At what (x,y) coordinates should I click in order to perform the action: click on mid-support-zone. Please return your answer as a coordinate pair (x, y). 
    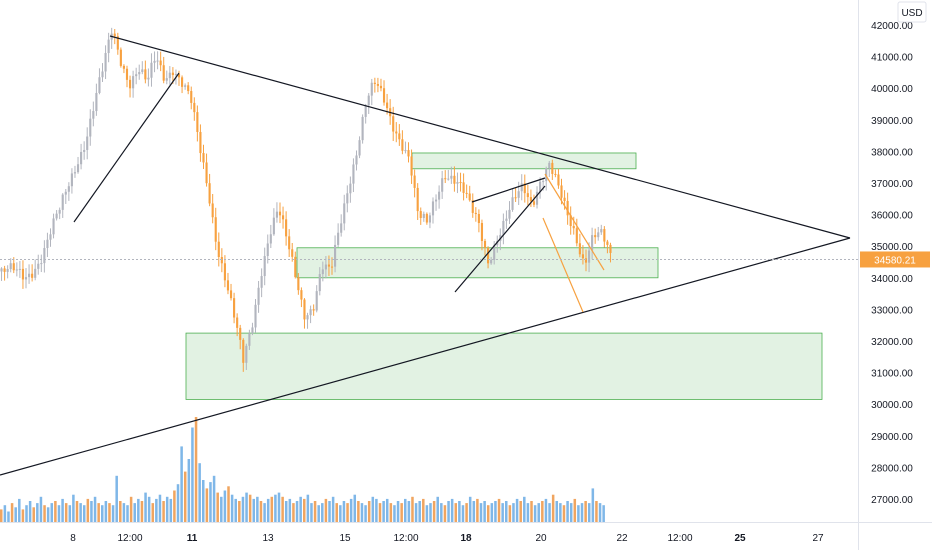
    Looking at the image, I should click on (477, 263).